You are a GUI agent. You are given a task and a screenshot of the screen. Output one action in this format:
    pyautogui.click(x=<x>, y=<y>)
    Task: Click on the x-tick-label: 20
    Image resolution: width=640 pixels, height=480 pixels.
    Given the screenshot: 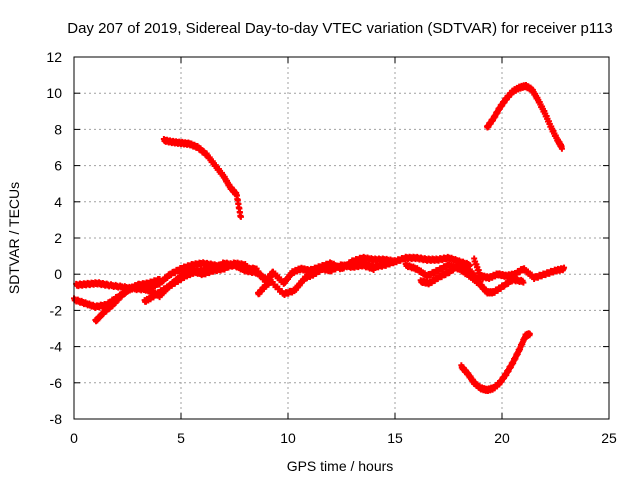 What is the action you would take?
    pyautogui.click(x=502, y=438)
    